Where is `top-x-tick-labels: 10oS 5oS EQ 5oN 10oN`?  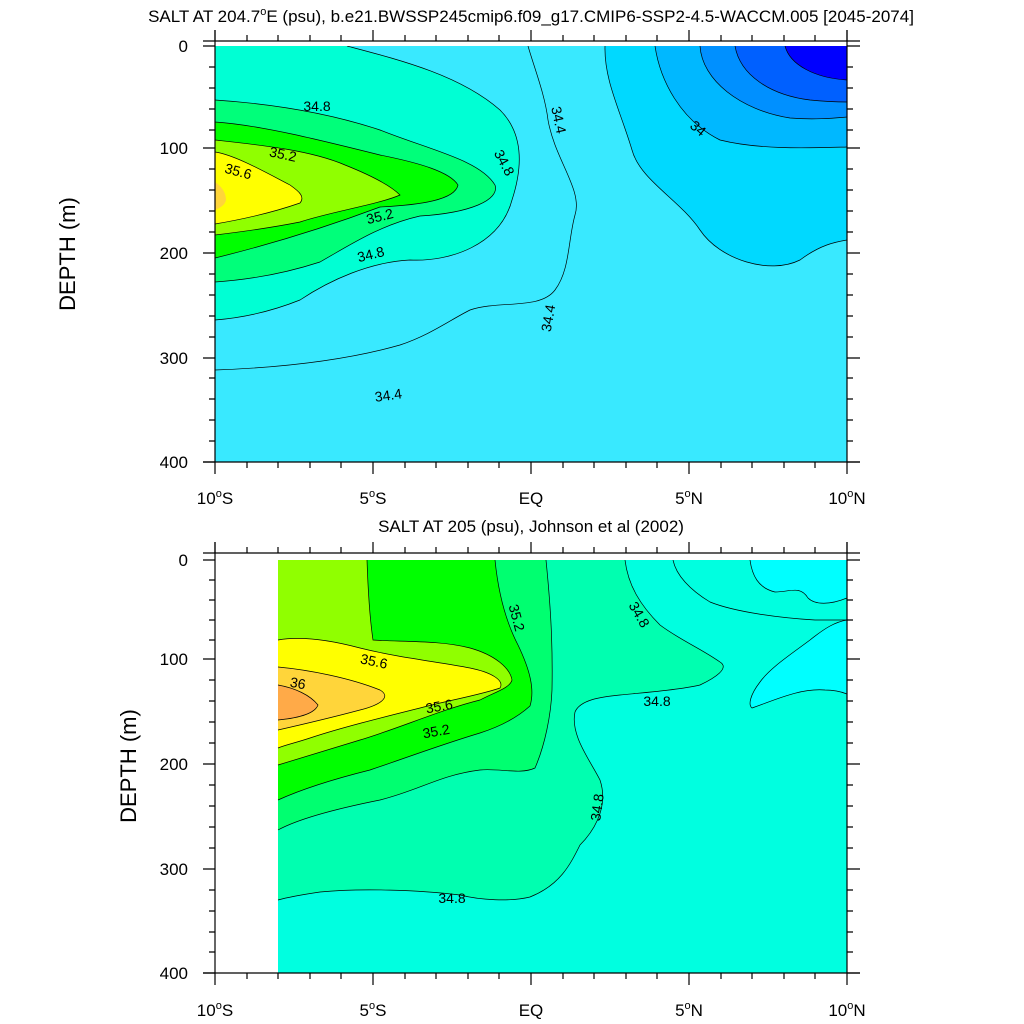
top-x-tick-labels: 10oS 5oS EQ 5oN 10oN is located at coordinates (531, 498).